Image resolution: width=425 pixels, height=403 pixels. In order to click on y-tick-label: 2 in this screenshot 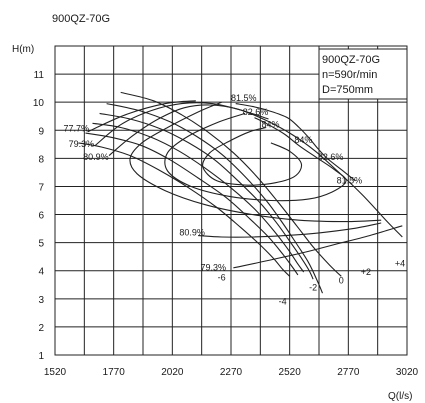, I will do `click(41, 328)`.